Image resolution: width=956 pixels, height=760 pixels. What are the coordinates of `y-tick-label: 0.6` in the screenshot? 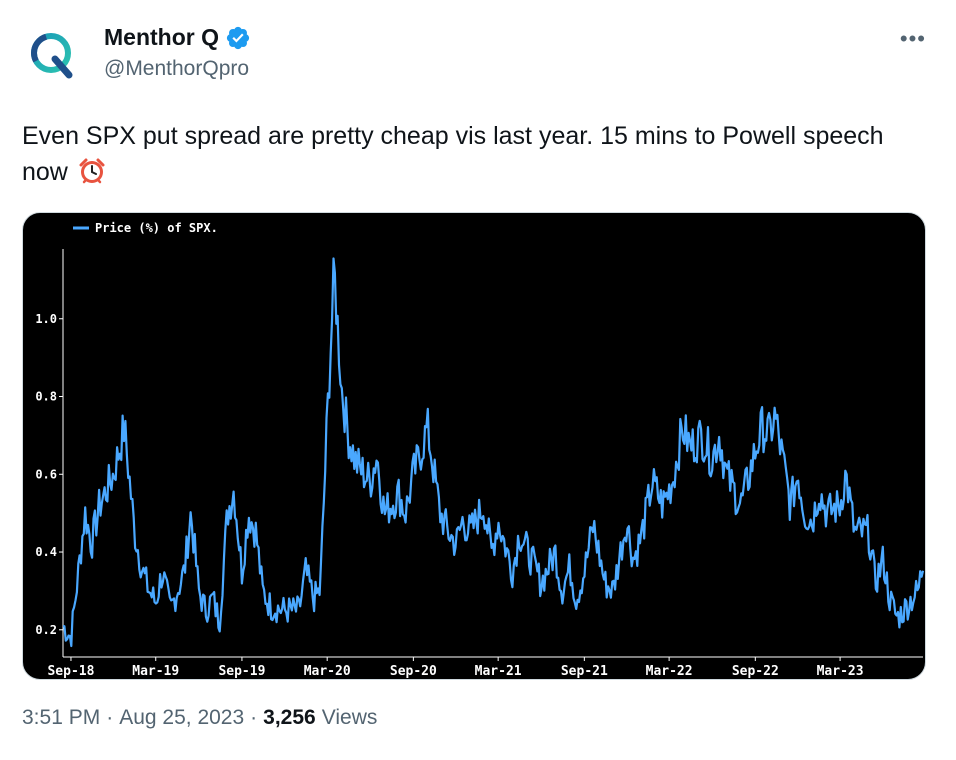 It's located at (46, 474).